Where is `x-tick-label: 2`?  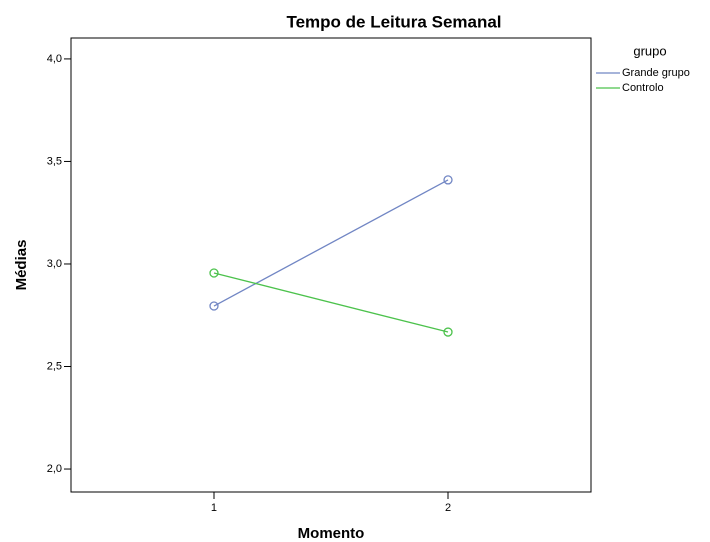
x-tick-label: 2 is located at coordinates (448, 508).